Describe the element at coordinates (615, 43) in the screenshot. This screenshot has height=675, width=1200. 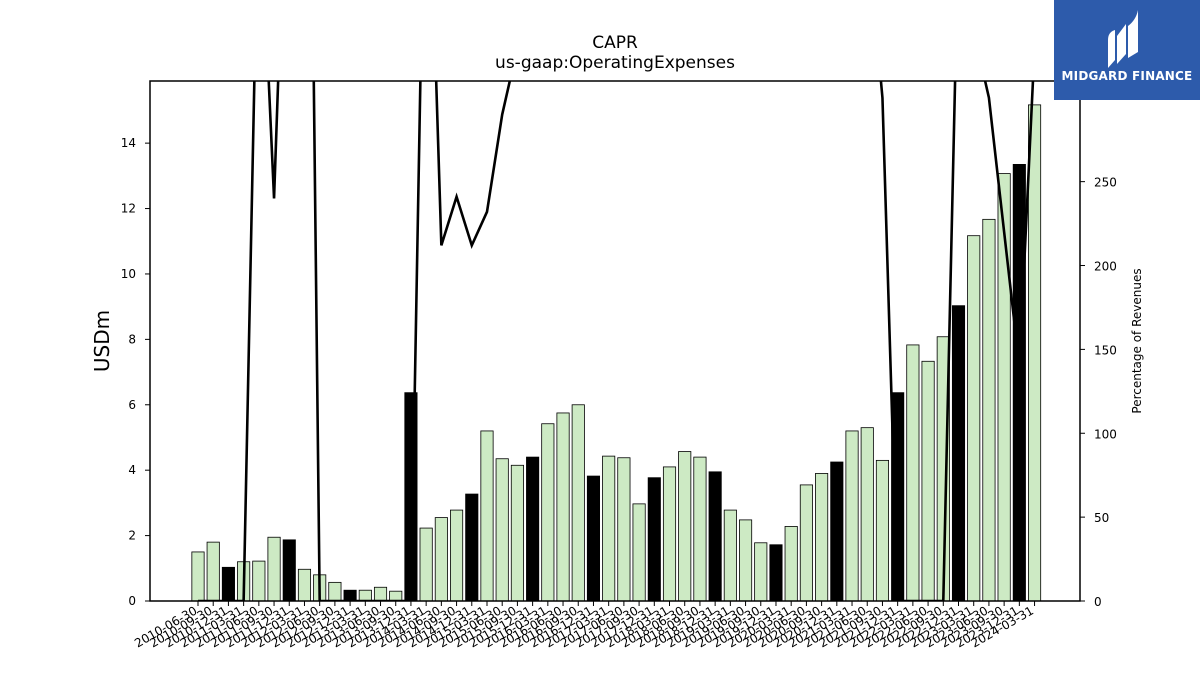
I see `chart-title: CAPR` at that location.